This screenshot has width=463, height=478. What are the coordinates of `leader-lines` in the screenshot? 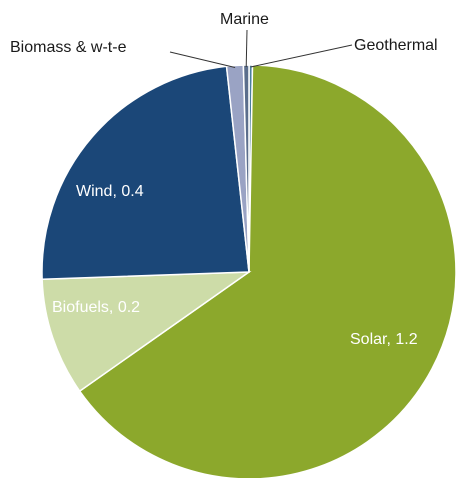 It's located at (261, 48).